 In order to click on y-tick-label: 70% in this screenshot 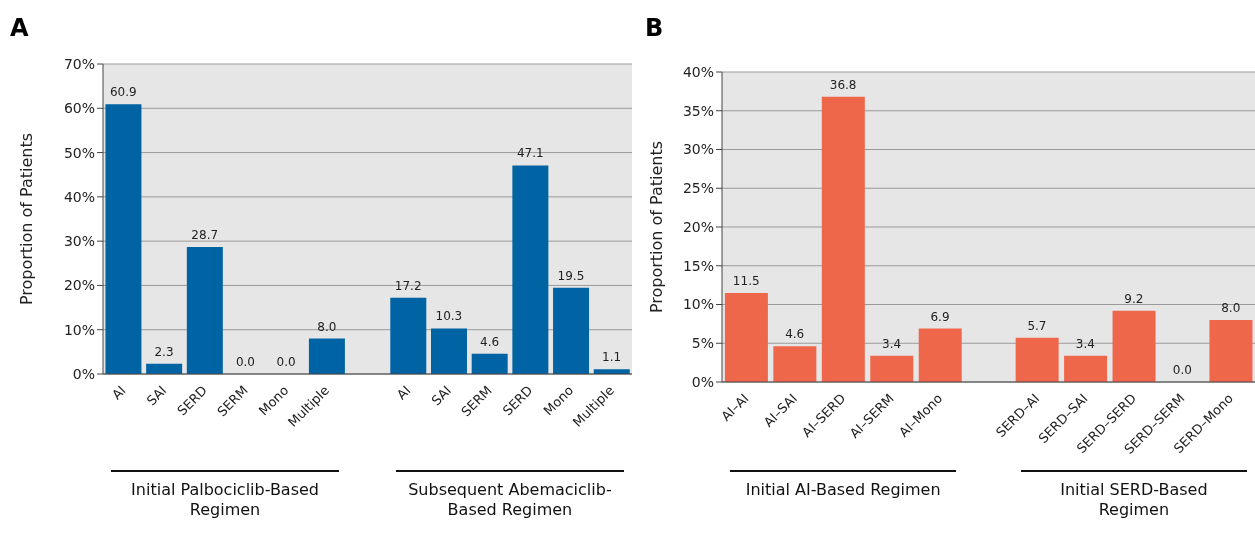, I will do `click(79, 63)`.